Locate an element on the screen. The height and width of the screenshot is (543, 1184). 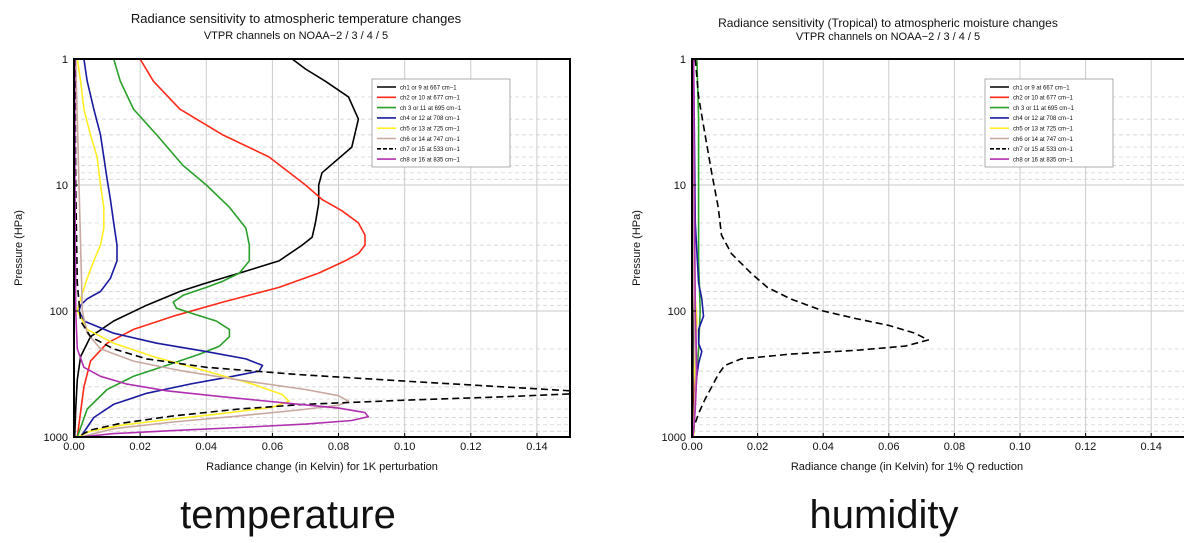
chart-caption: humidity is located at coordinates (884, 515).